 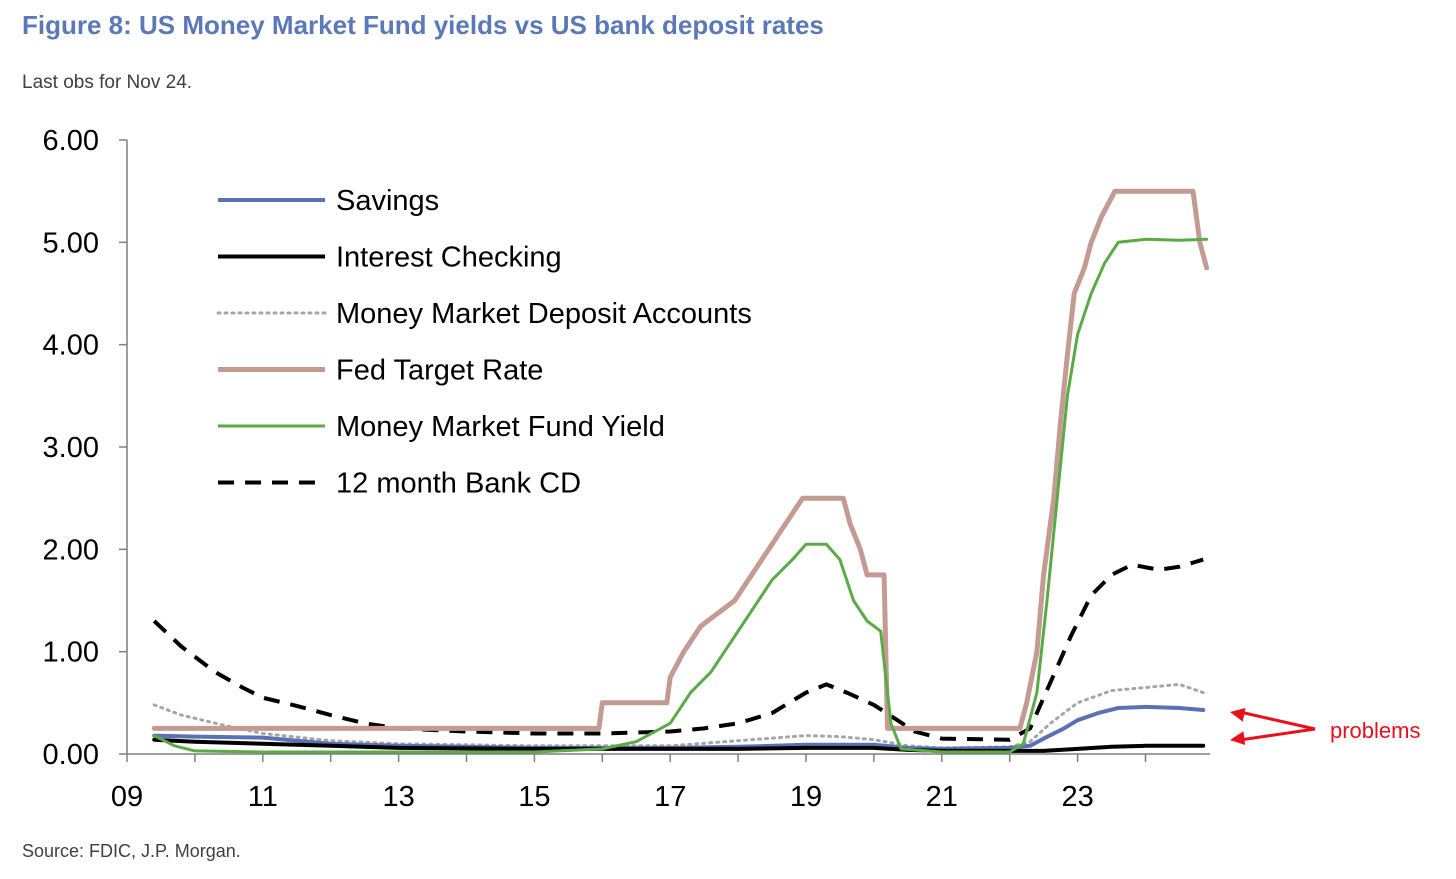 I want to click on series-line-money-market-deposit-accounts, so click(x=678, y=716).